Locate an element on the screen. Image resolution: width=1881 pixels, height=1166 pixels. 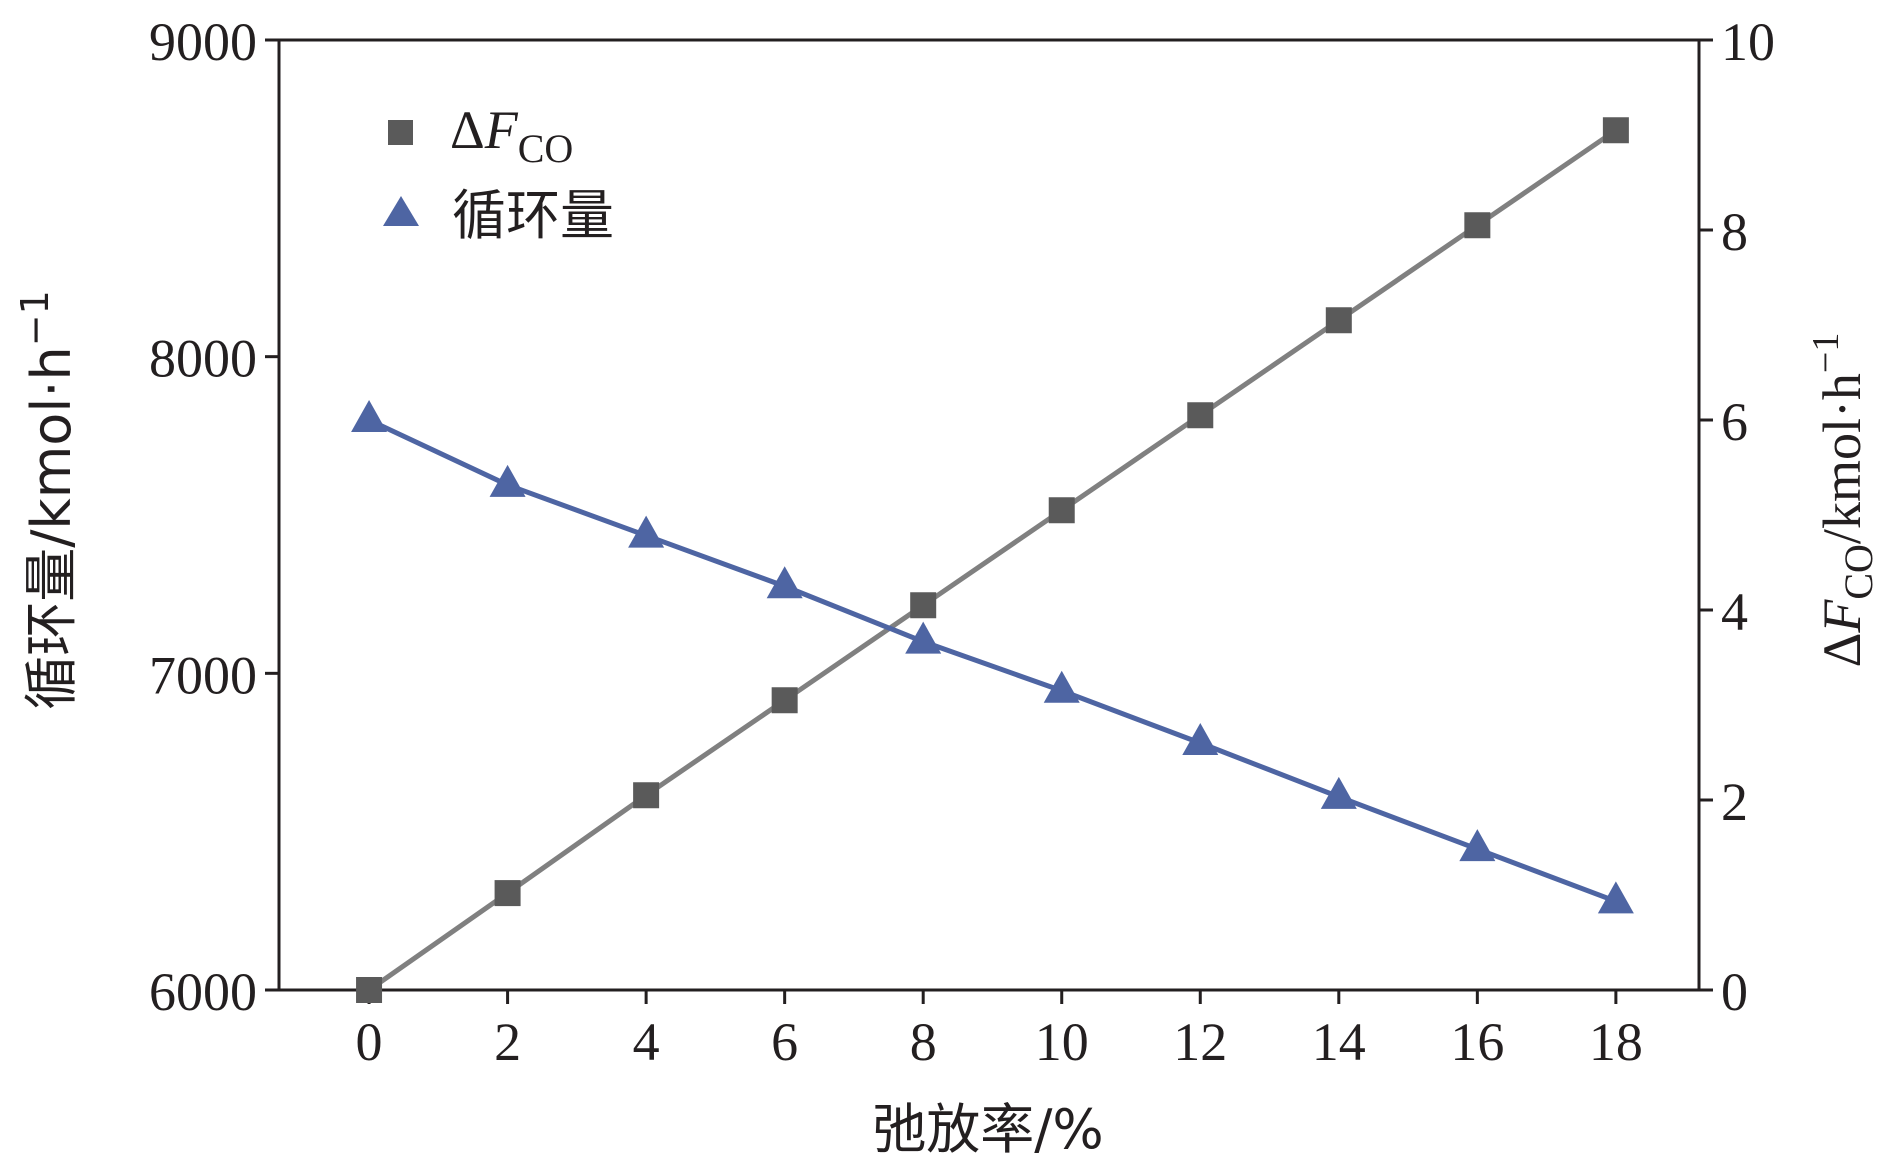
legend-triangle-icon is located at coordinates (401, 211).